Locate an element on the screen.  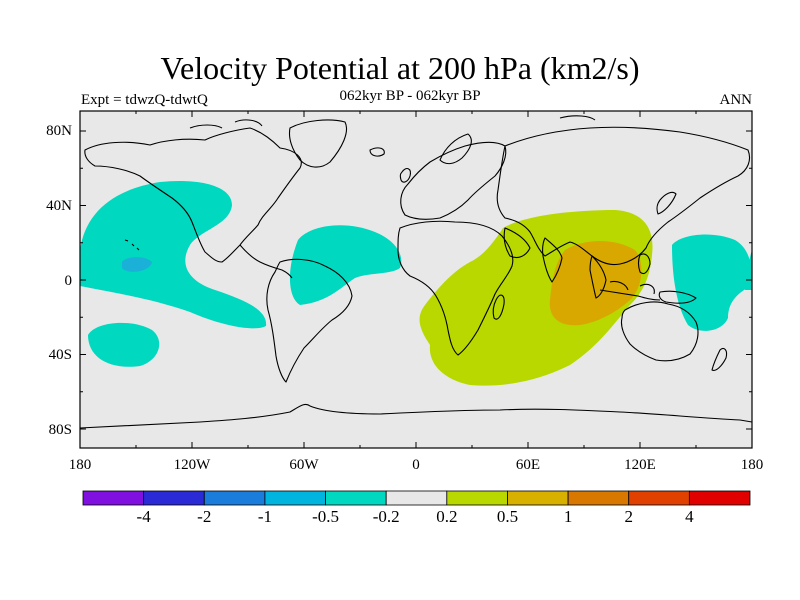
lat-label-80s: 80S is located at coordinates (60, 430).